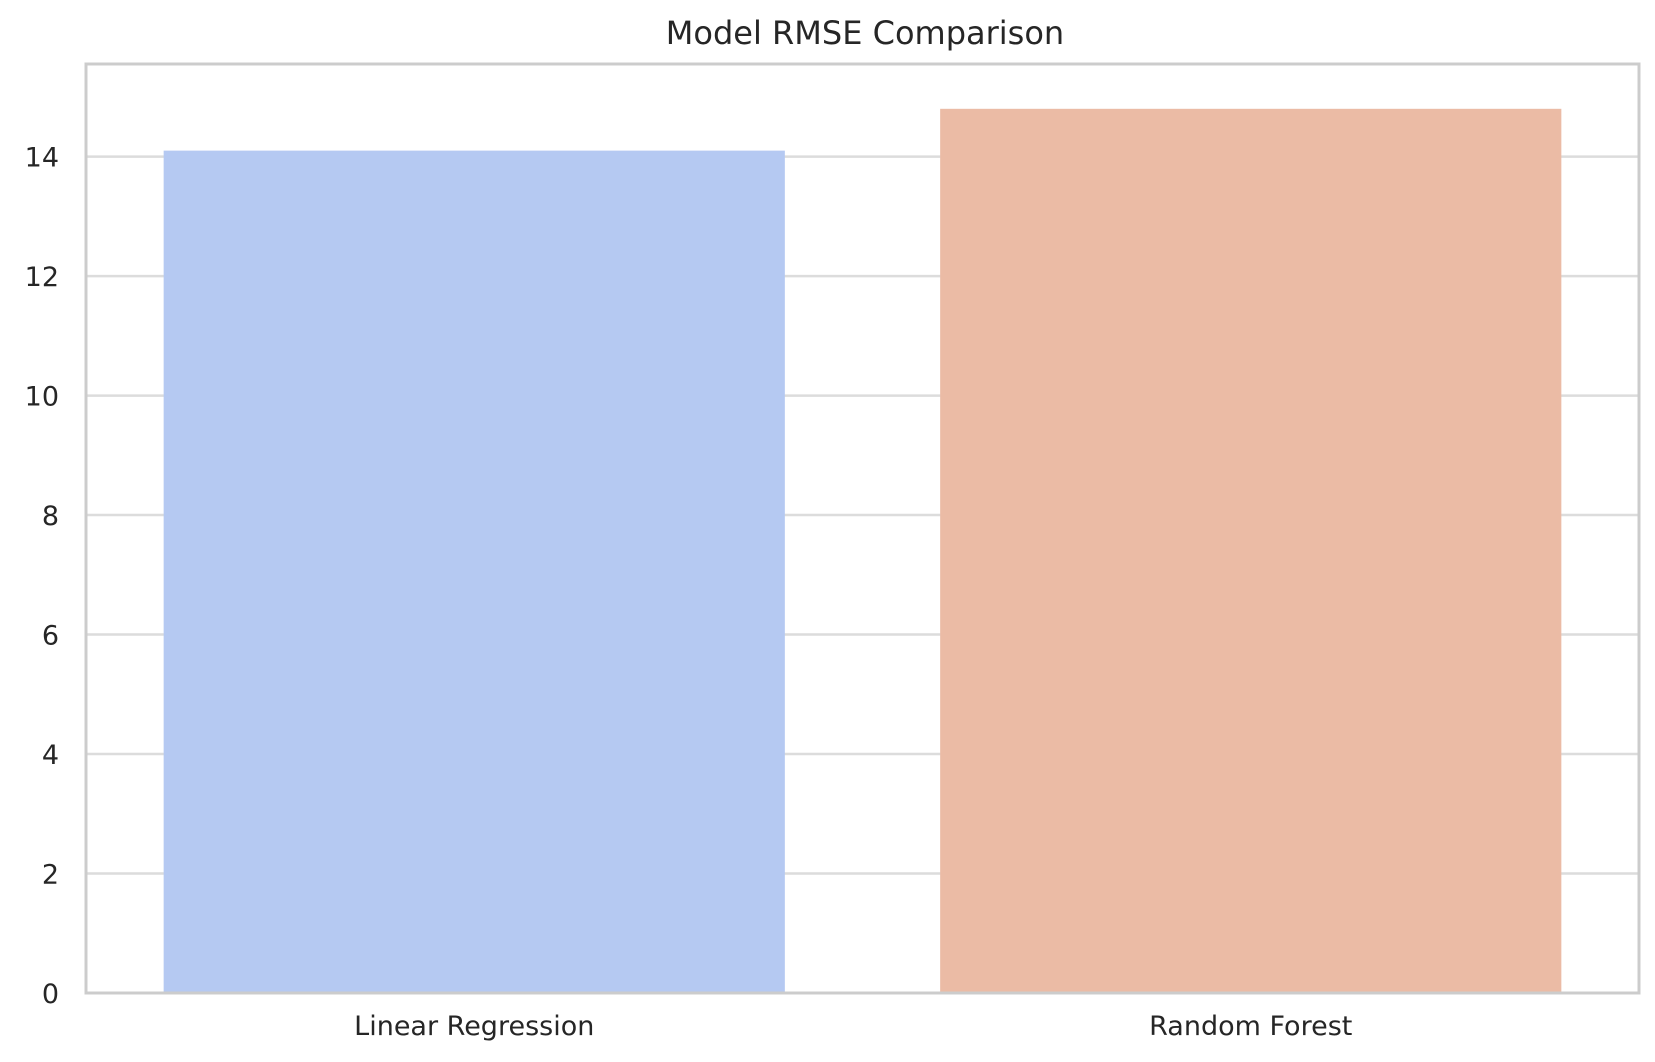  I want to click on x-axis-ticks: Linear Regression Random Forest, so click(853, 1026).